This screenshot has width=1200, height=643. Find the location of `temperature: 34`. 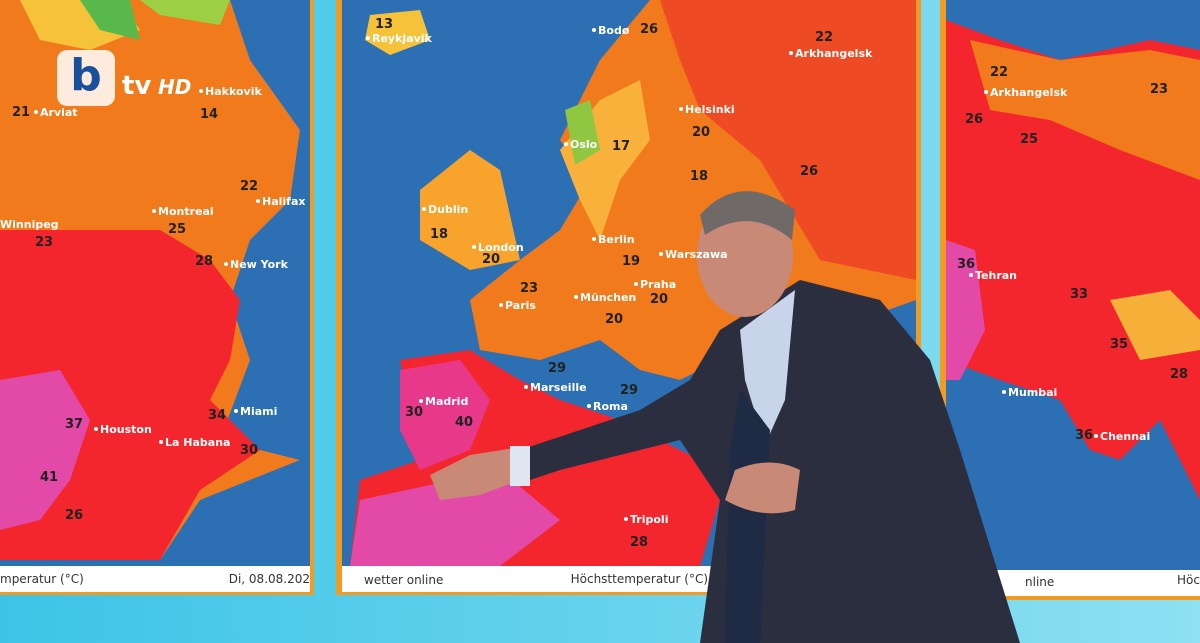

temperature: 34 is located at coordinates (217, 415).